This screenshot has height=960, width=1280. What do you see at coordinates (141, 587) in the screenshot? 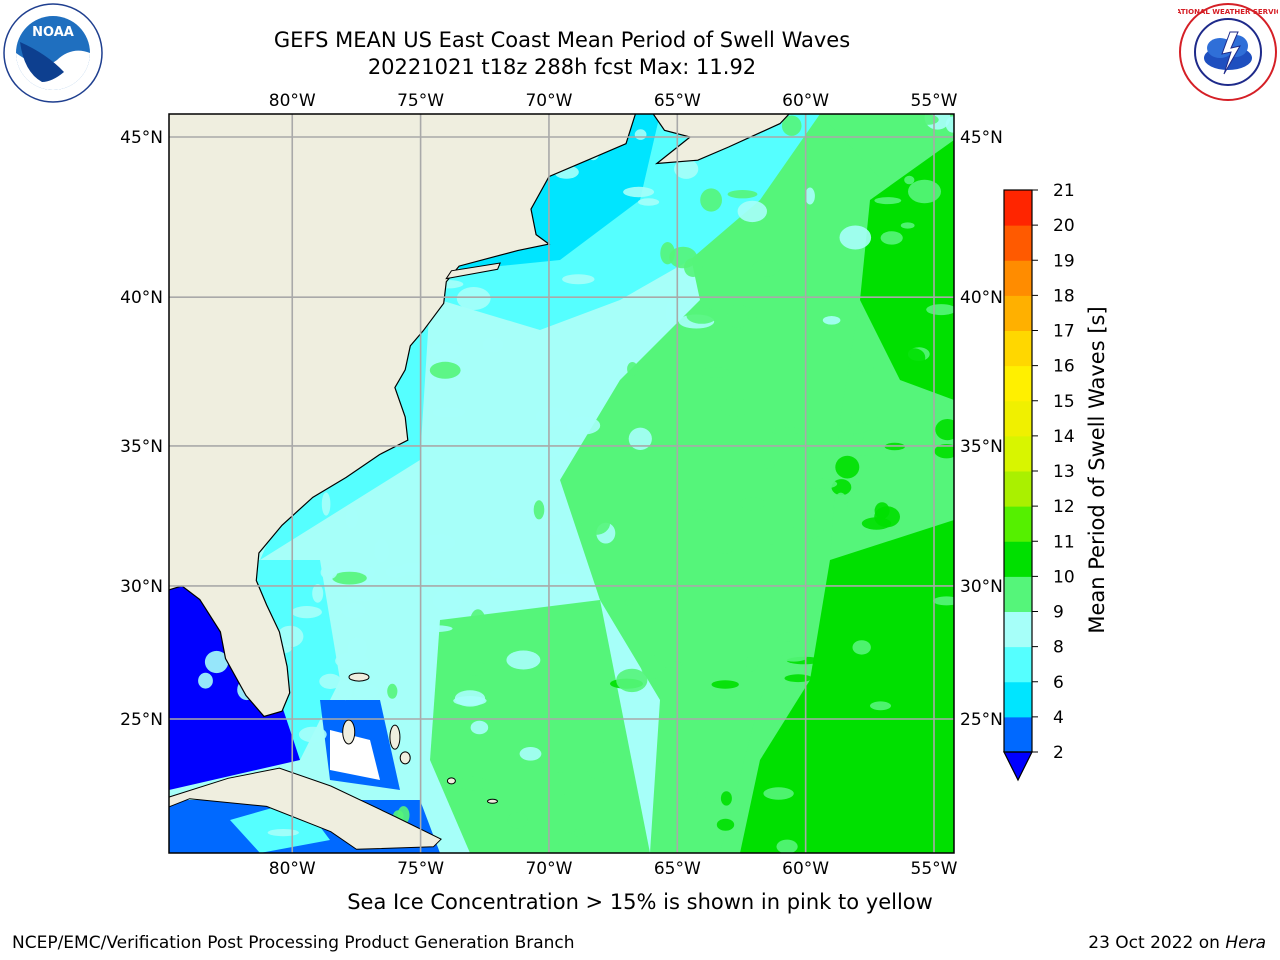
I see `lat-tick-label-left: 30°N` at bounding box center [141, 587].